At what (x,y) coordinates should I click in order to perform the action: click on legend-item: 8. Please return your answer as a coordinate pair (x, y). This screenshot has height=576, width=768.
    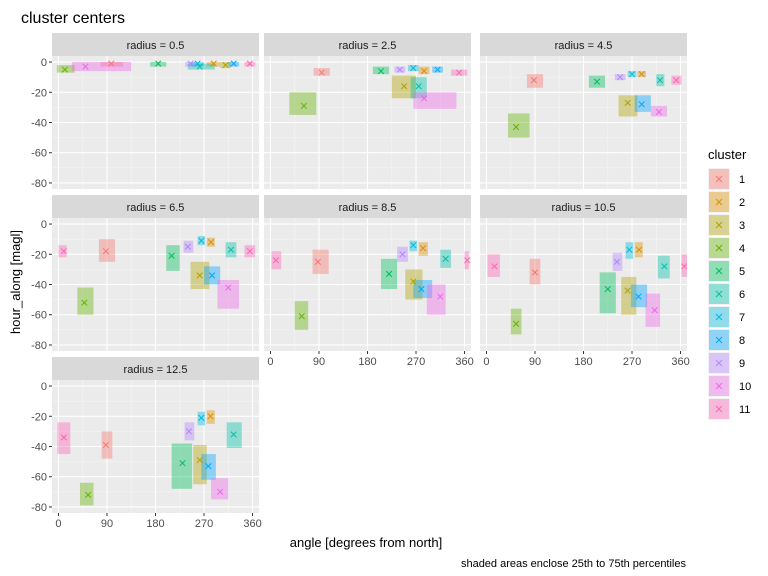
    Looking at the image, I should click on (726, 340).